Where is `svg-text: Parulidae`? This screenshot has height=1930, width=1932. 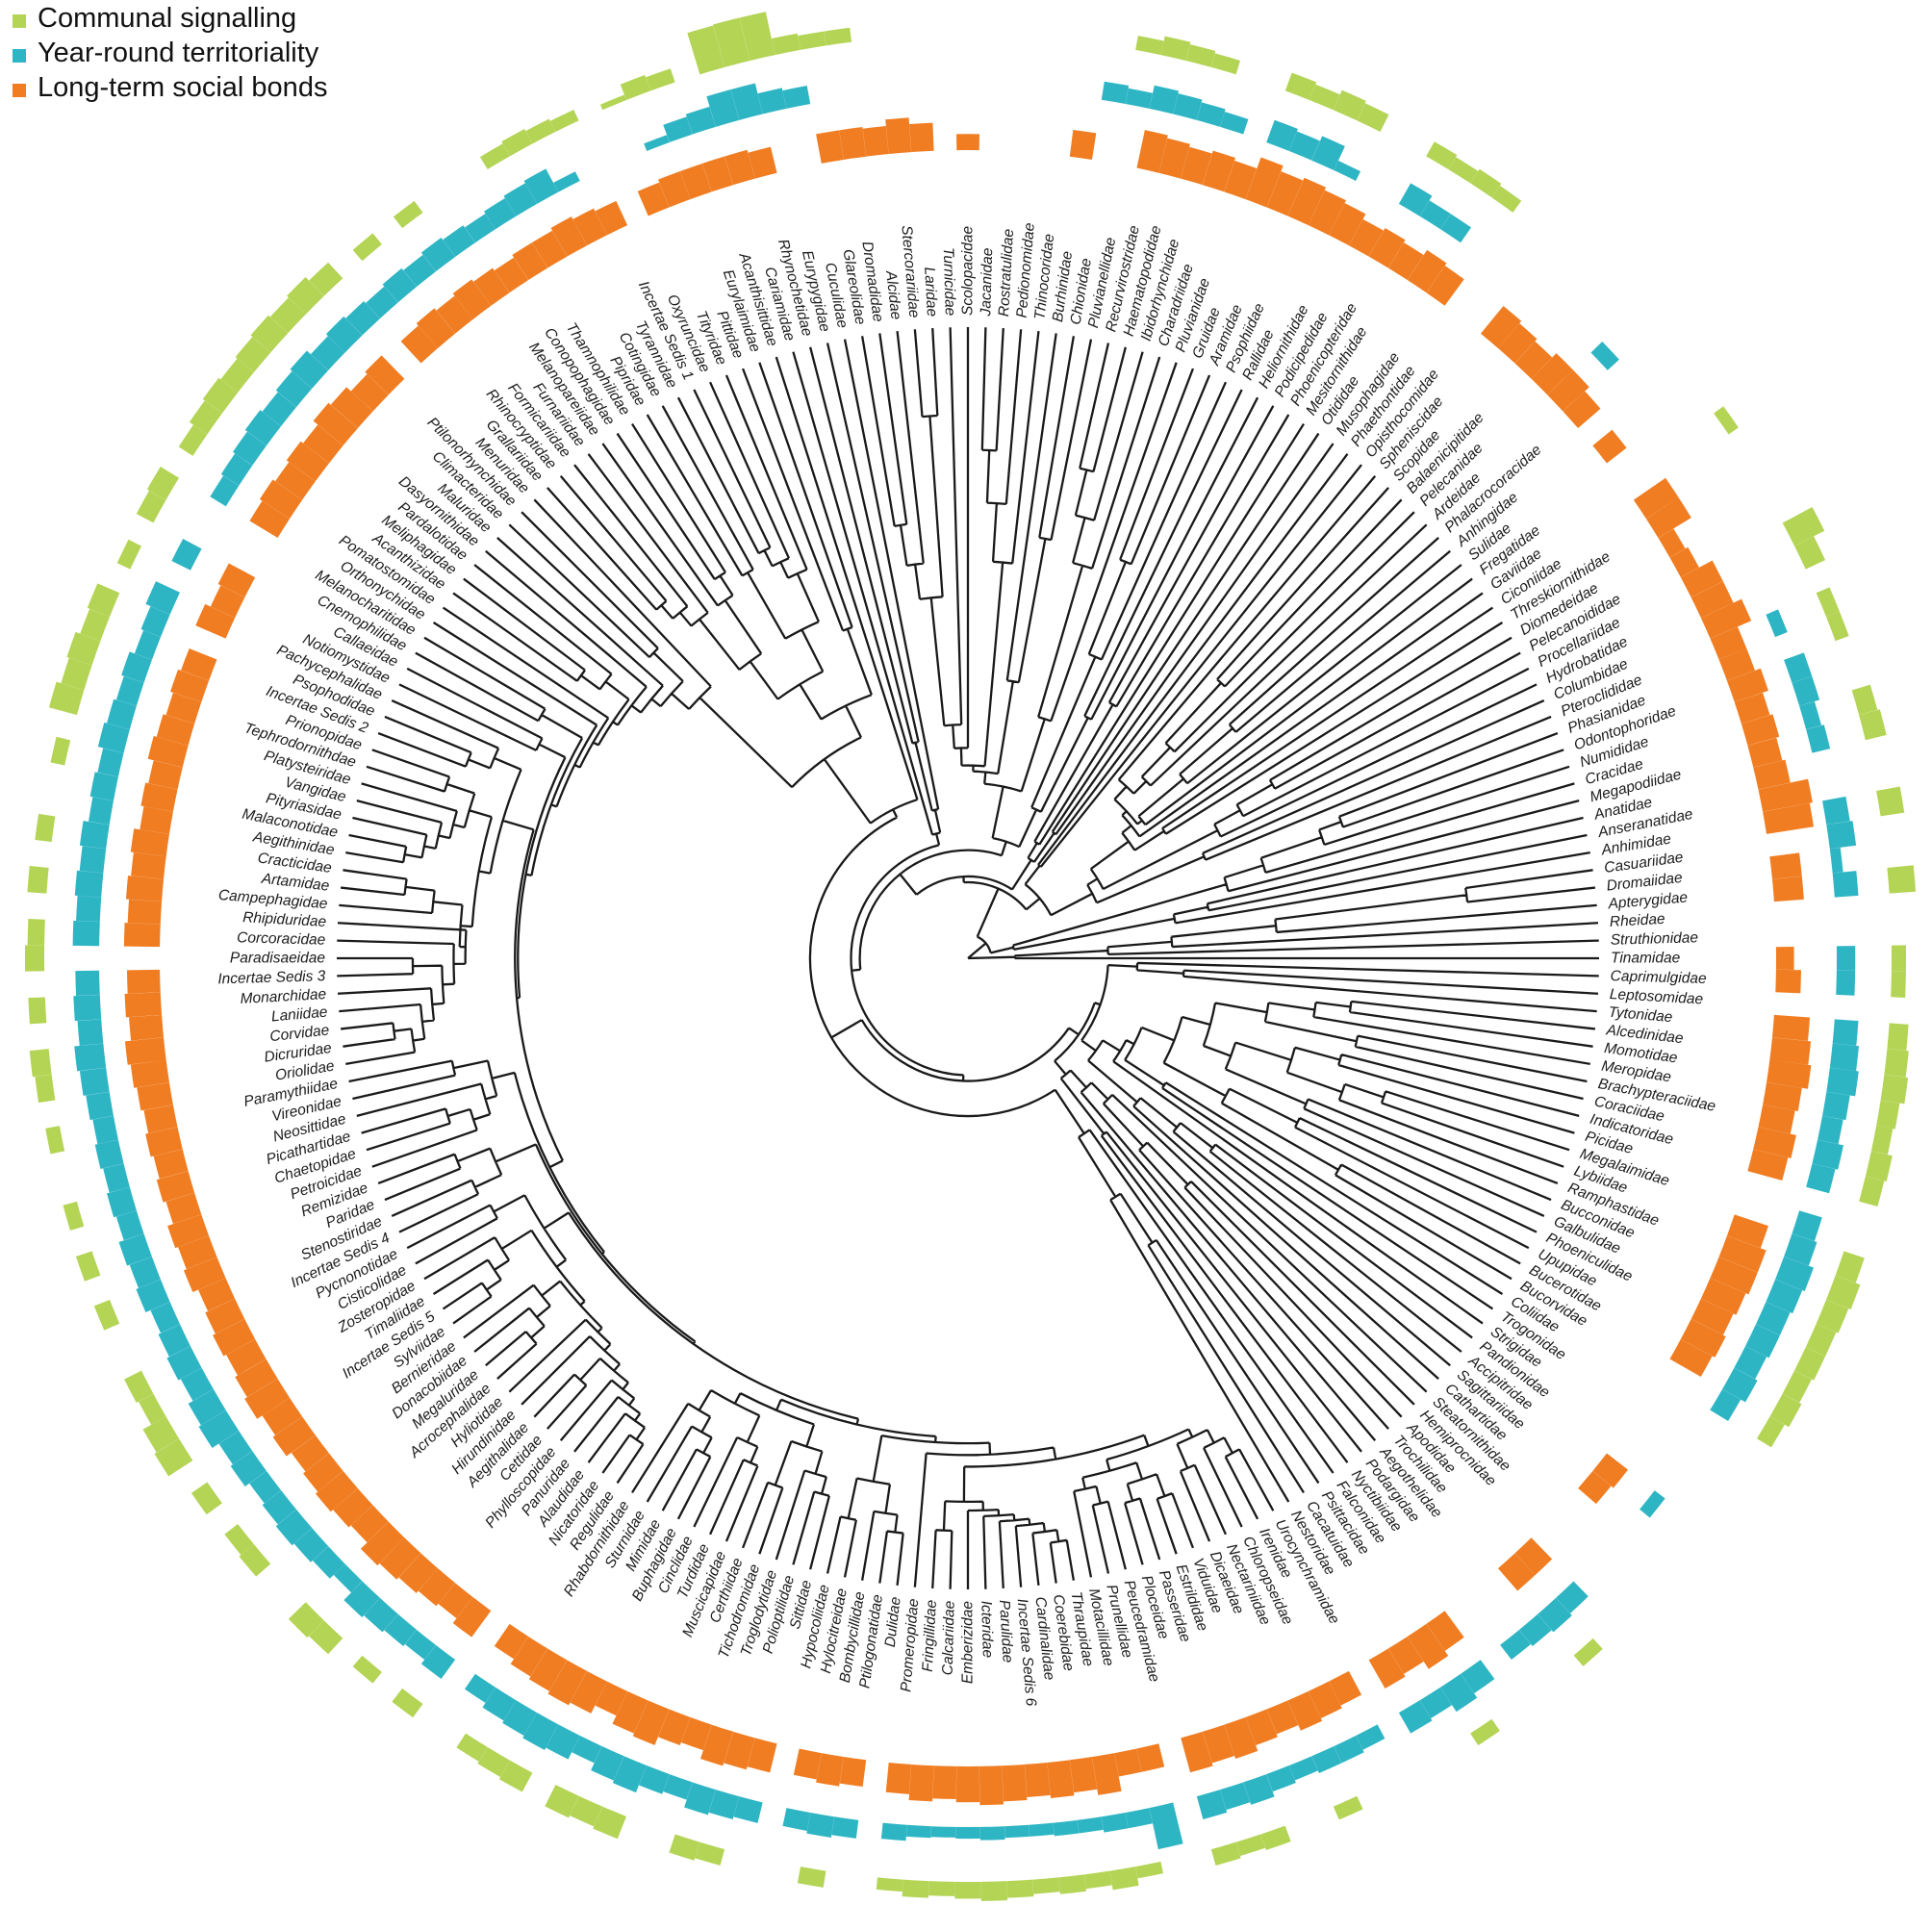 svg-text: Parulidae is located at coordinates (1006, 1631).